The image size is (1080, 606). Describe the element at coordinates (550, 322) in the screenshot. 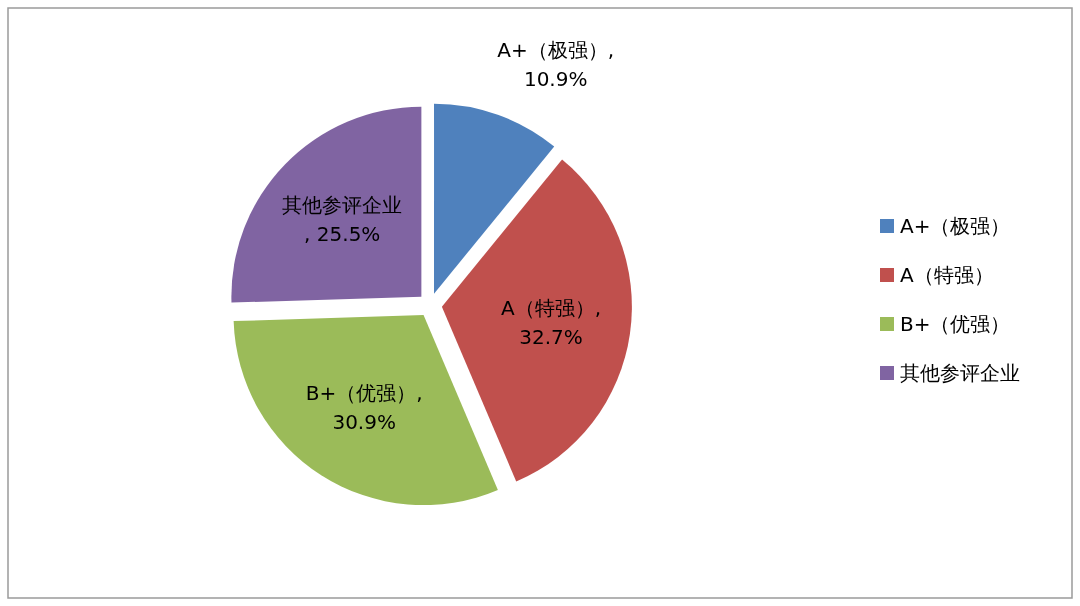

I see `data-label: A（特强）, 32.7%` at that location.